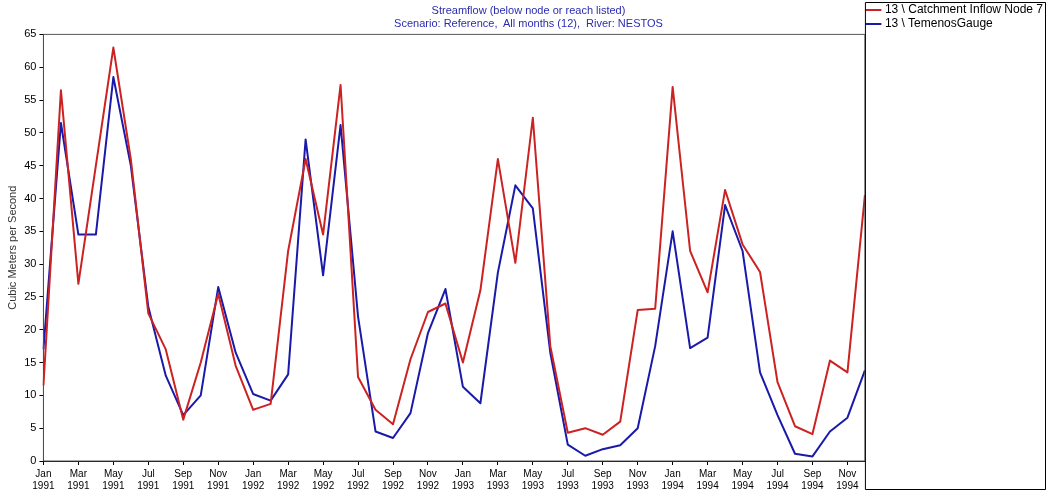  What do you see at coordinates (528, 9) in the screenshot?
I see `chart-title: Streamflow (below node or reach listed)` at bounding box center [528, 9].